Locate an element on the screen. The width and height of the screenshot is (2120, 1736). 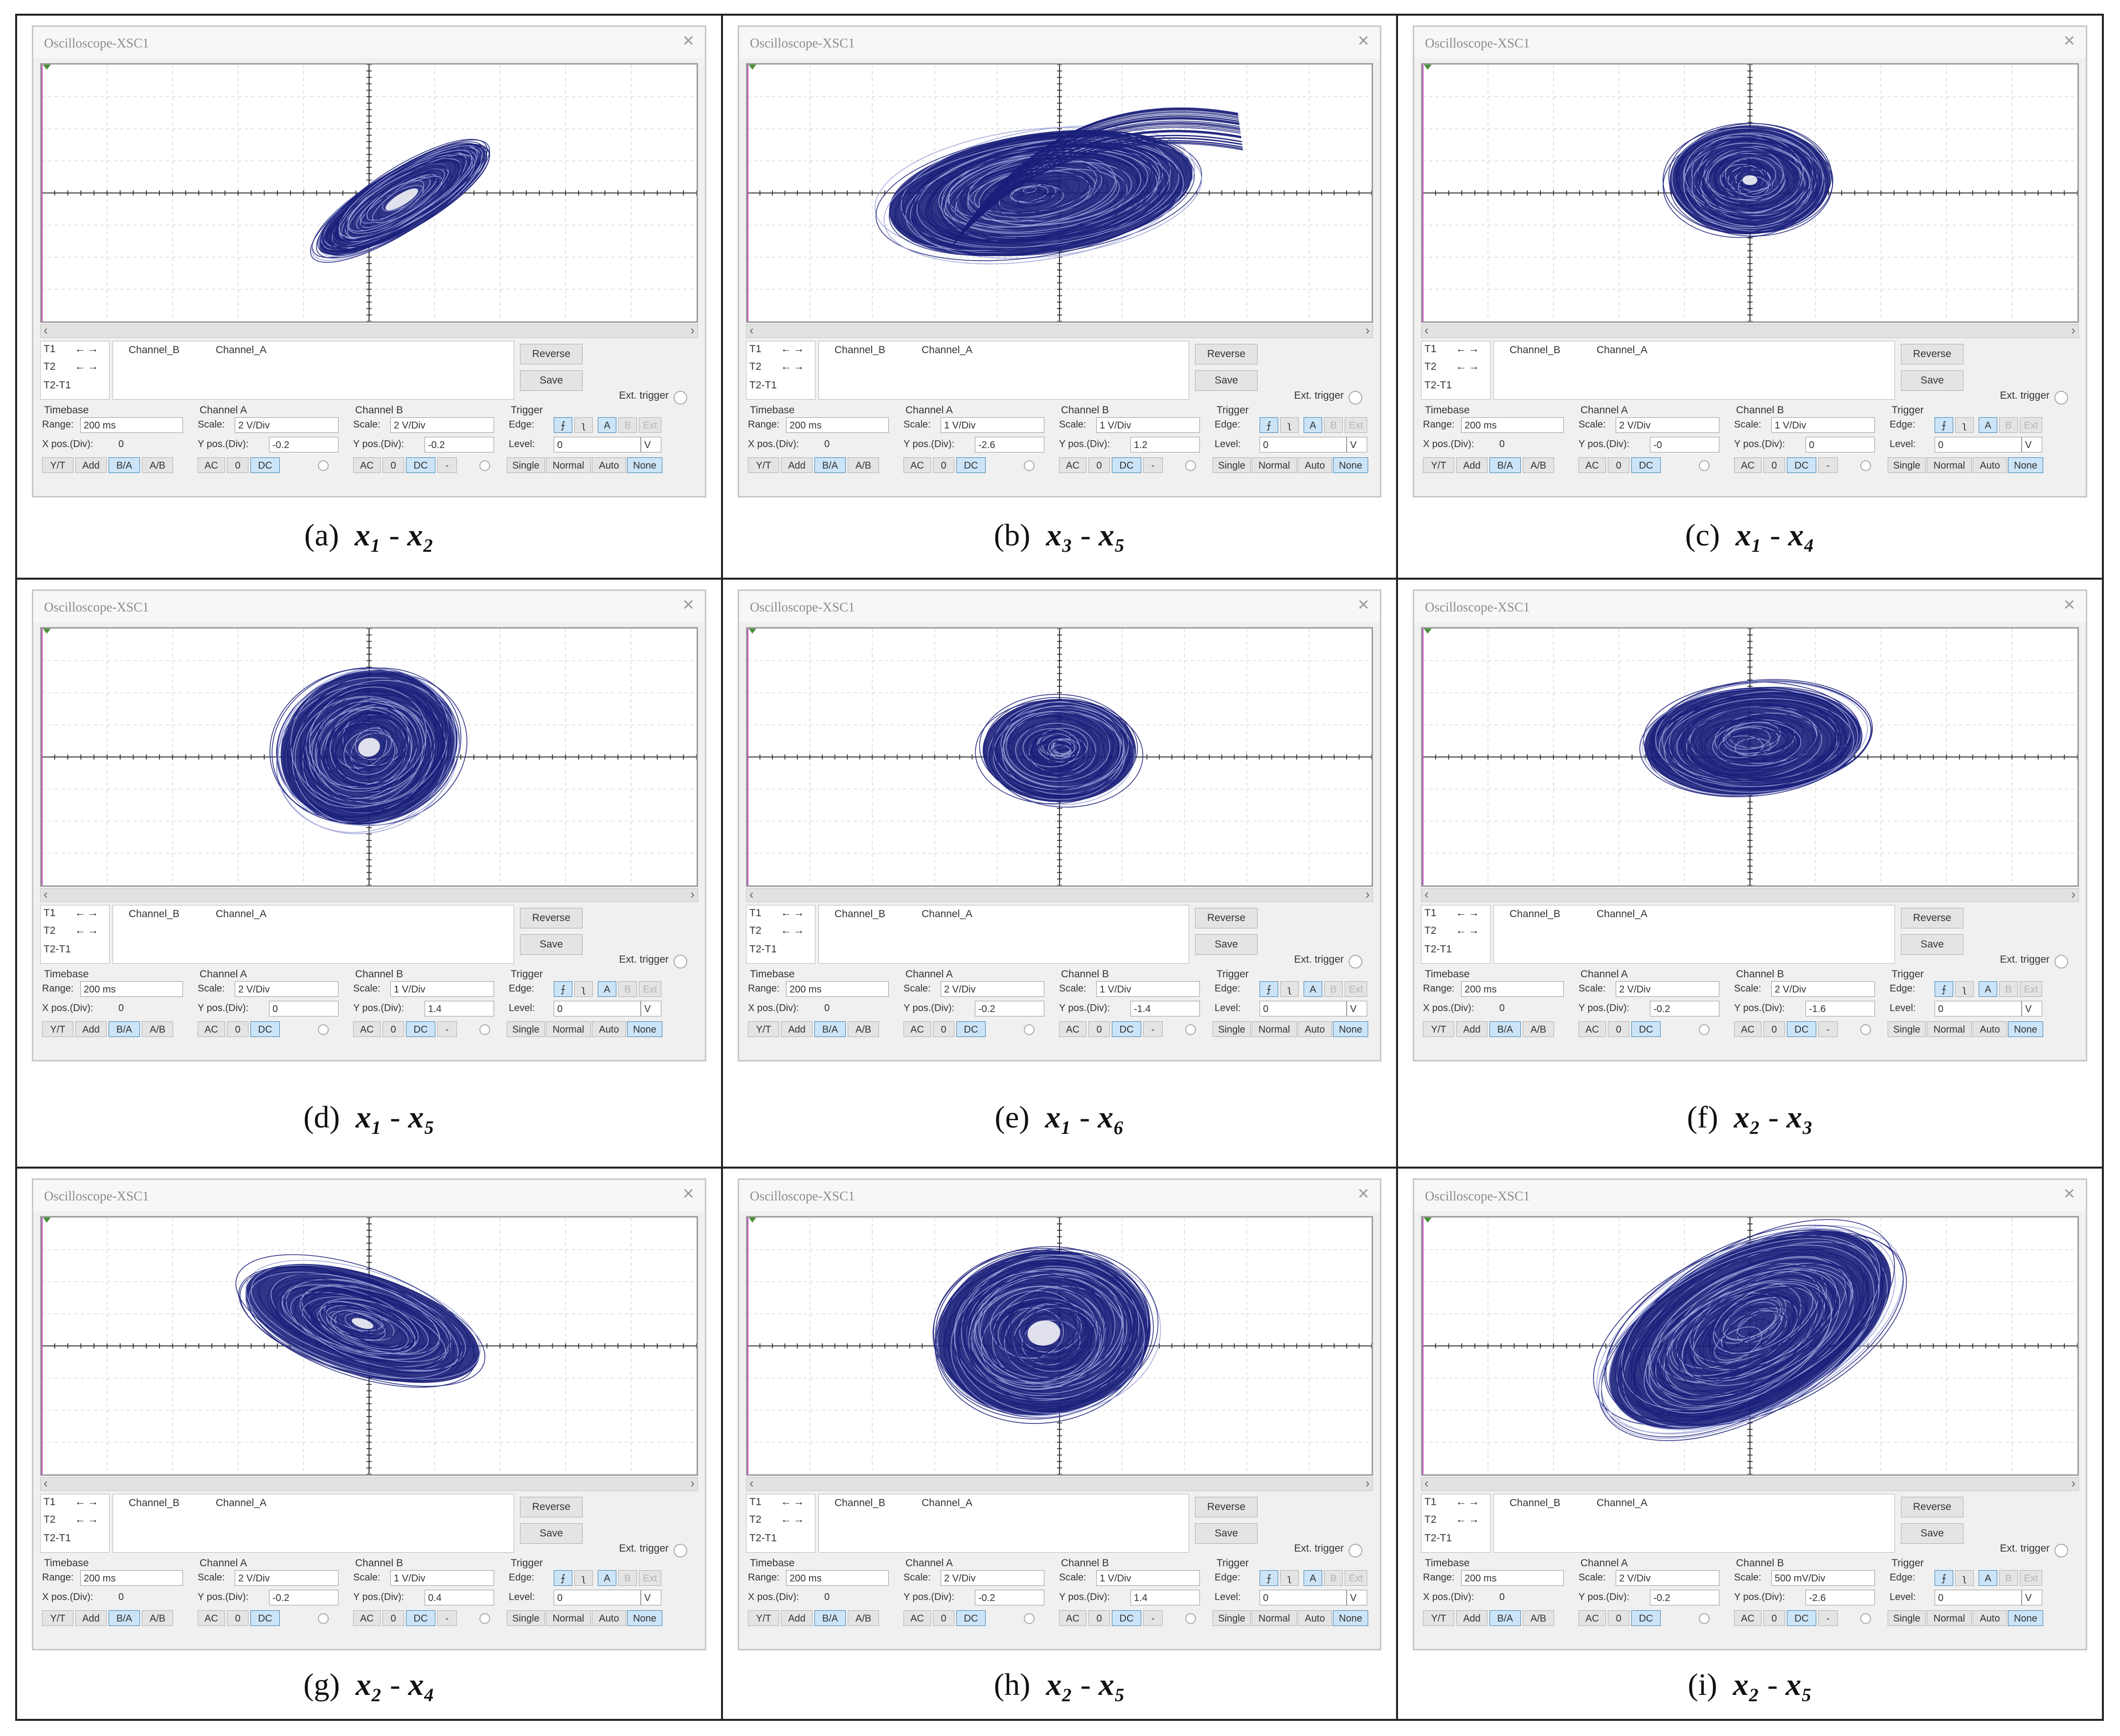
auto-button: Auto is located at coordinates (609, 465).